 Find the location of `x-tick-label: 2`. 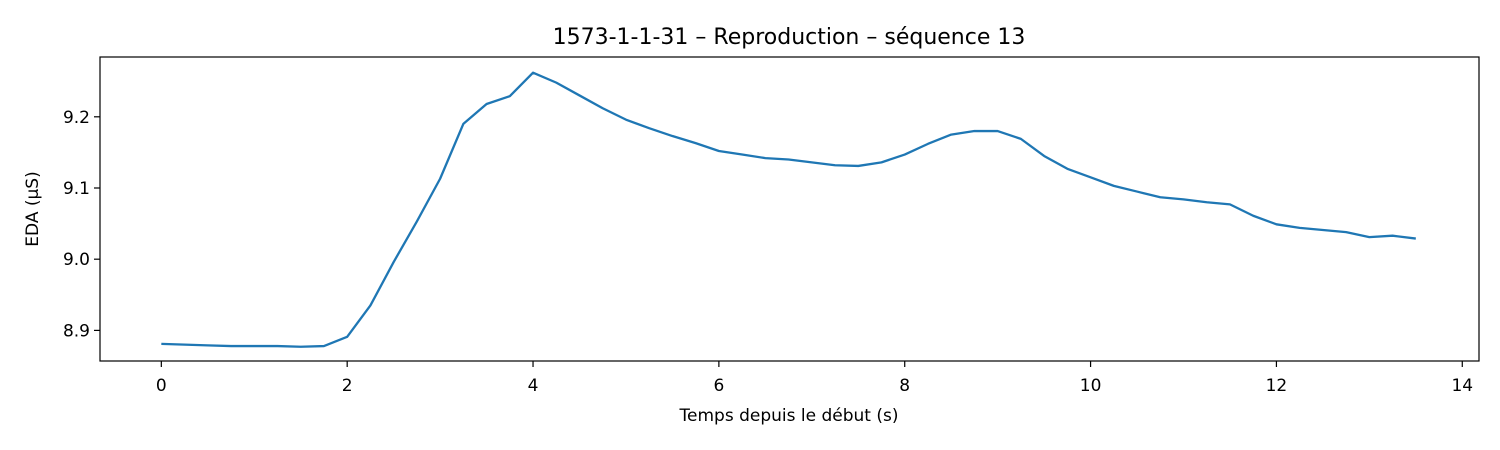

x-tick-label: 2 is located at coordinates (347, 386).